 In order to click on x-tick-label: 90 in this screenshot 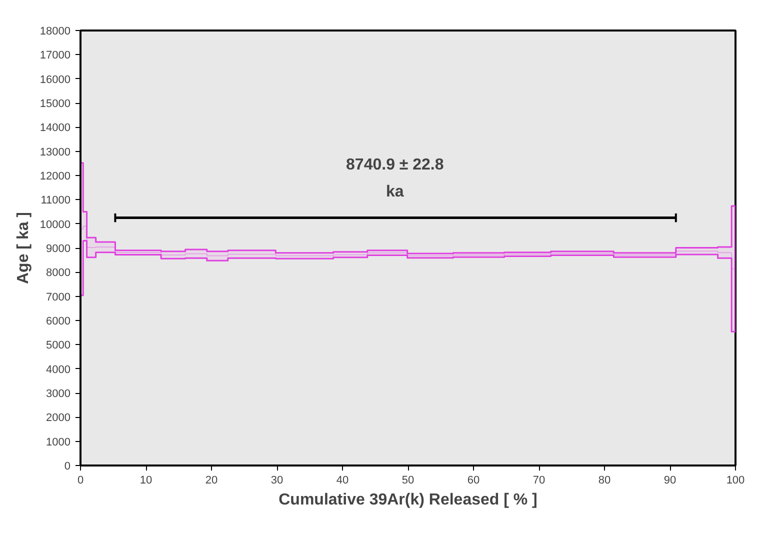, I will do `click(670, 480)`.